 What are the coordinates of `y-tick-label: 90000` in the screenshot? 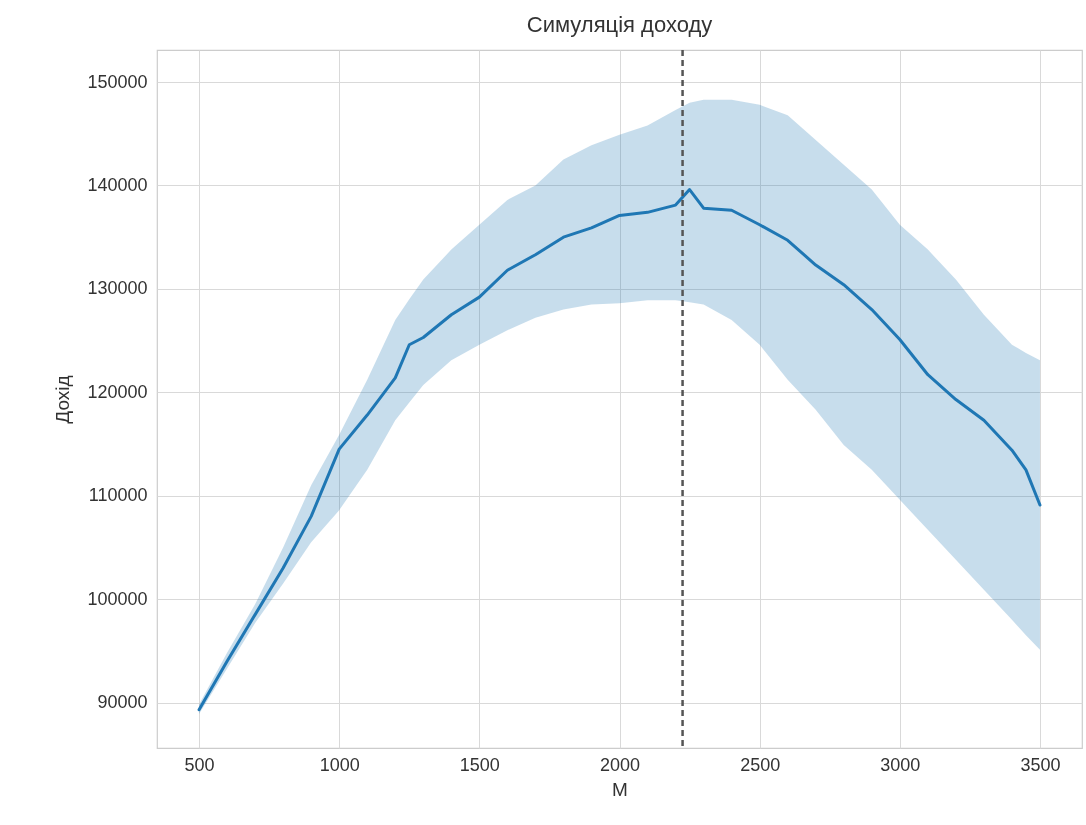 It's located at (122, 702).